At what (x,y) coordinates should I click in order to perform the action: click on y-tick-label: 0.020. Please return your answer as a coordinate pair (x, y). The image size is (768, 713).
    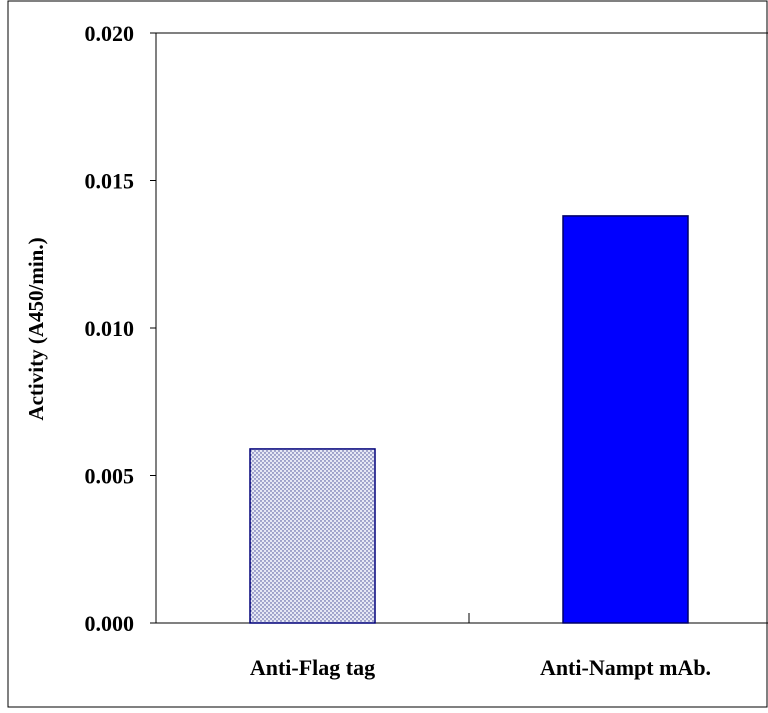
    Looking at the image, I should click on (110, 33).